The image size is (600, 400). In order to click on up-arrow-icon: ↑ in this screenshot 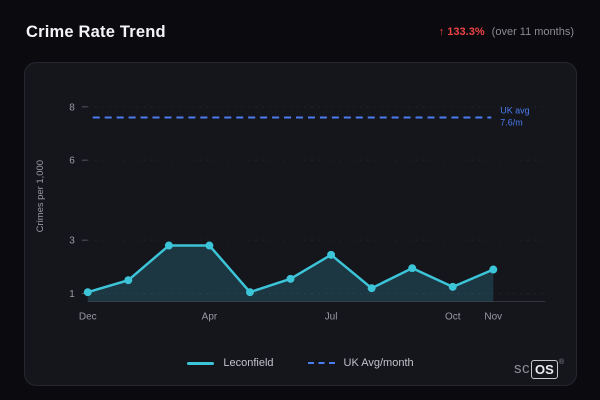, I will do `click(441, 32)`.